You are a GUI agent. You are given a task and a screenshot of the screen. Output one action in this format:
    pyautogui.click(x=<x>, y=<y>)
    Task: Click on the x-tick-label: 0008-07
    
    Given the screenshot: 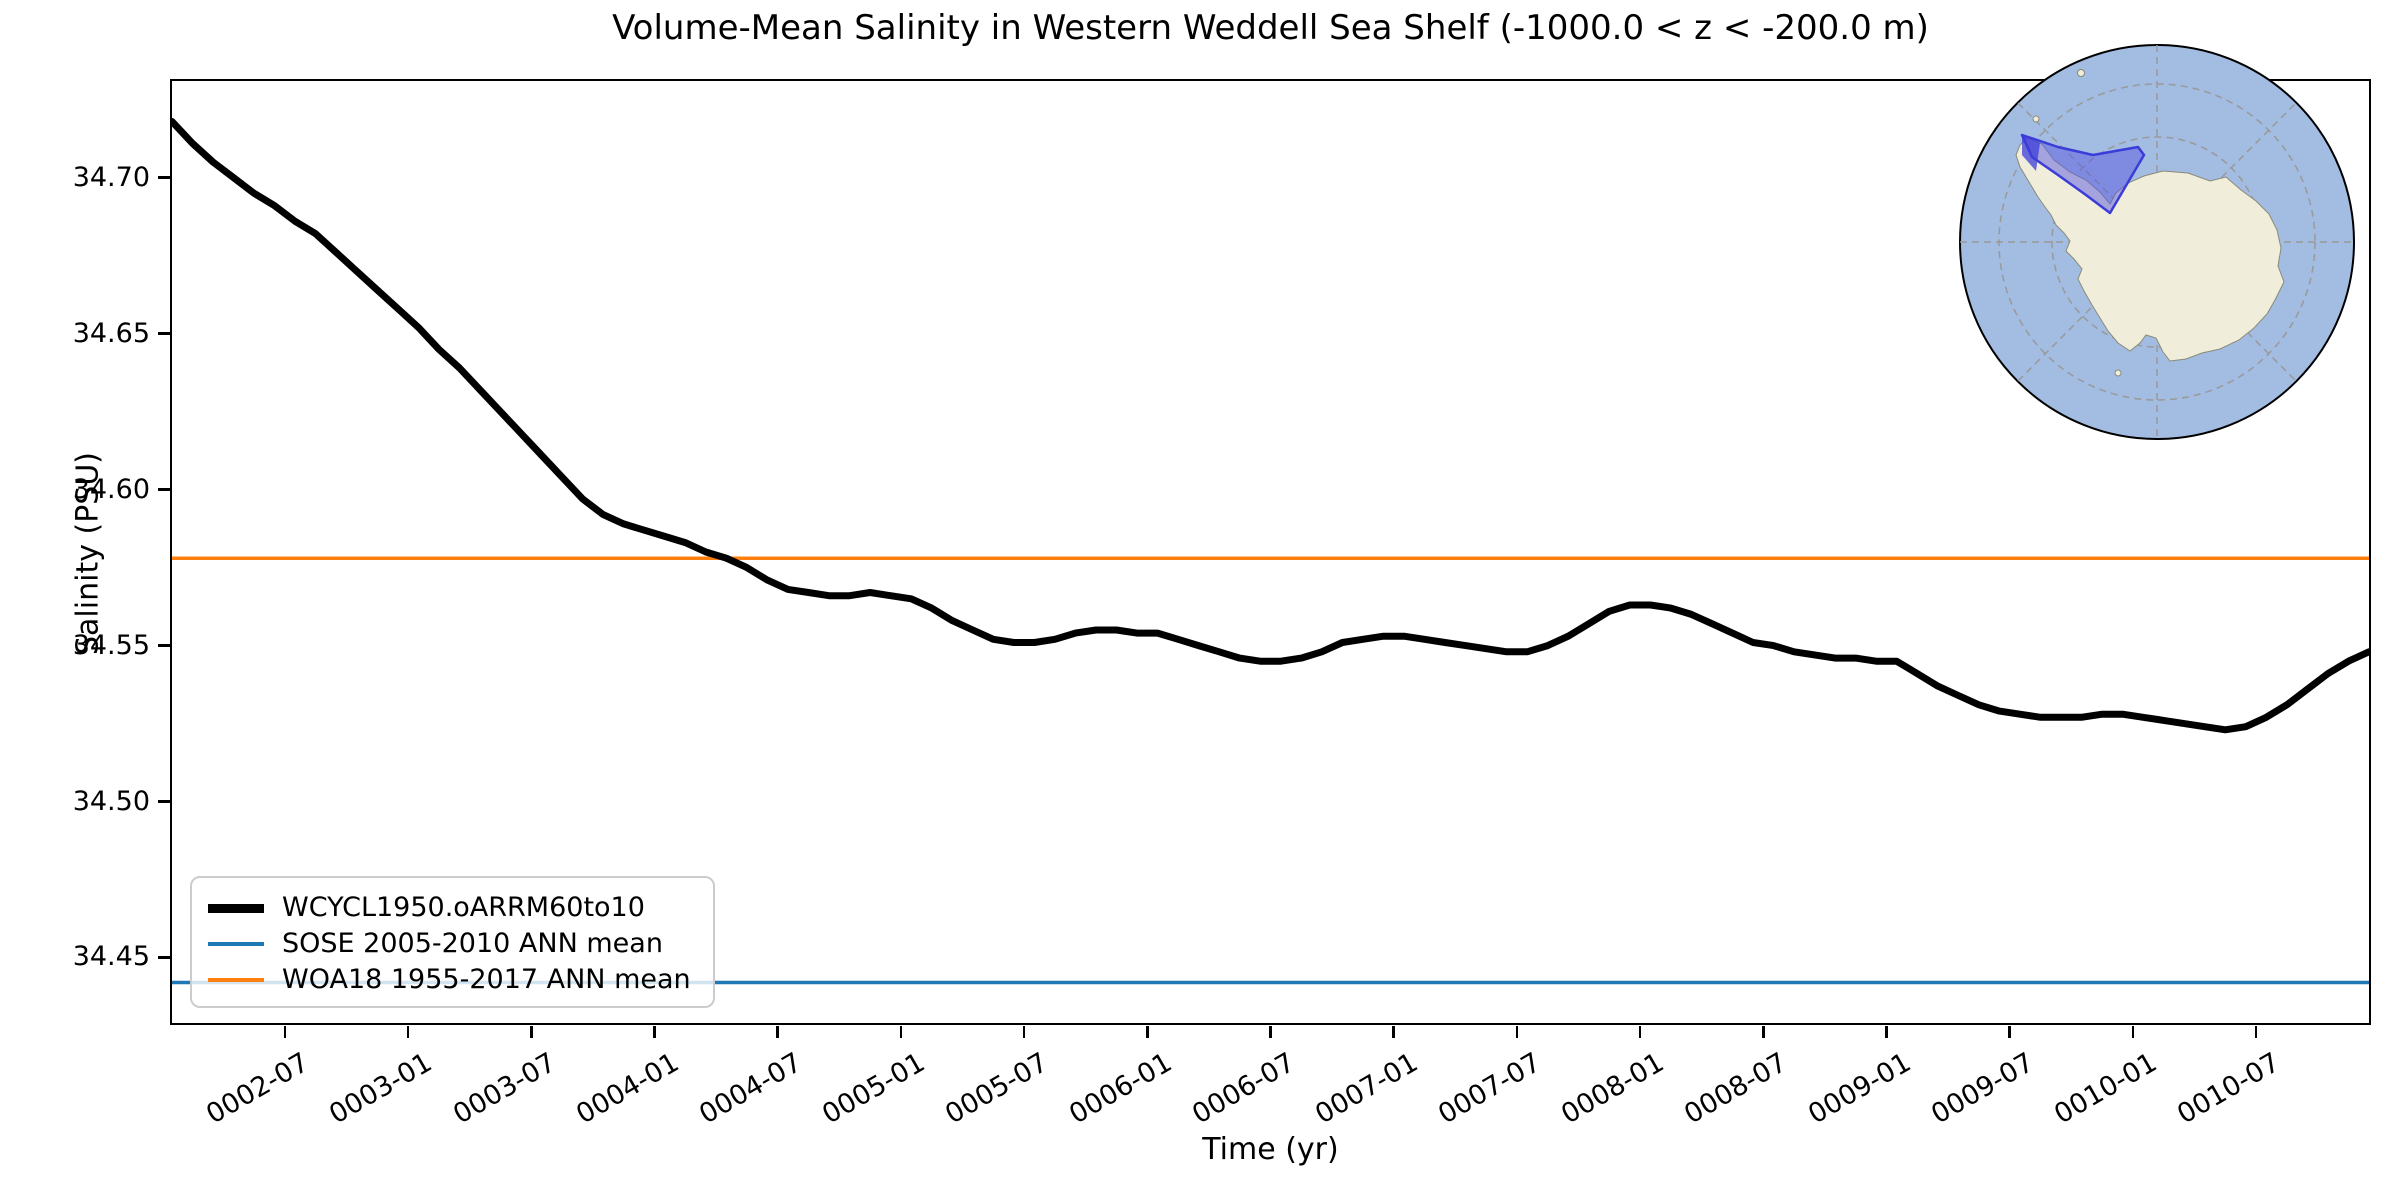 What is the action you would take?
    pyautogui.click(x=1736, y=1089)
    